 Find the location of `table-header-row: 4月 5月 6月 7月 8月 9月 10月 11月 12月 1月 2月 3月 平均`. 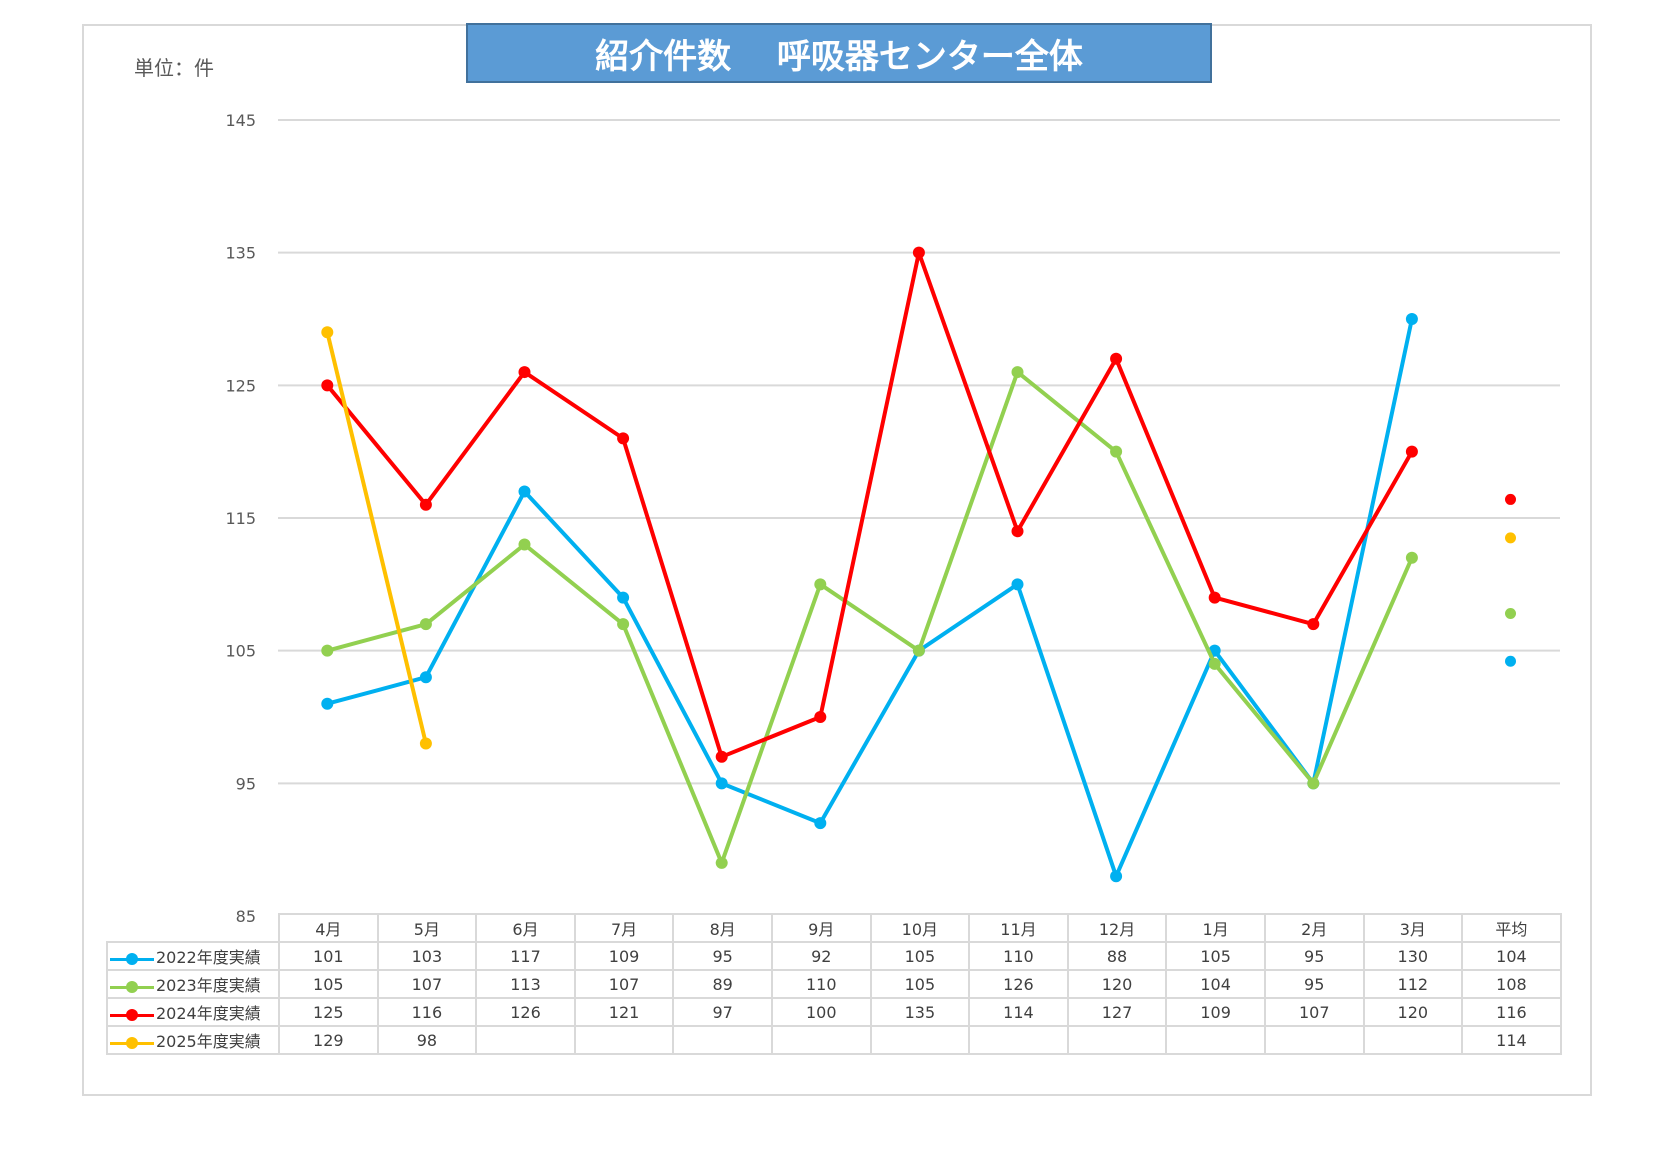

table-header-row: 4月 5月 6月 7月 8月 9月 10月 11月 12月 1月 2月 3月 平均 is located at coordinates (834, 928).